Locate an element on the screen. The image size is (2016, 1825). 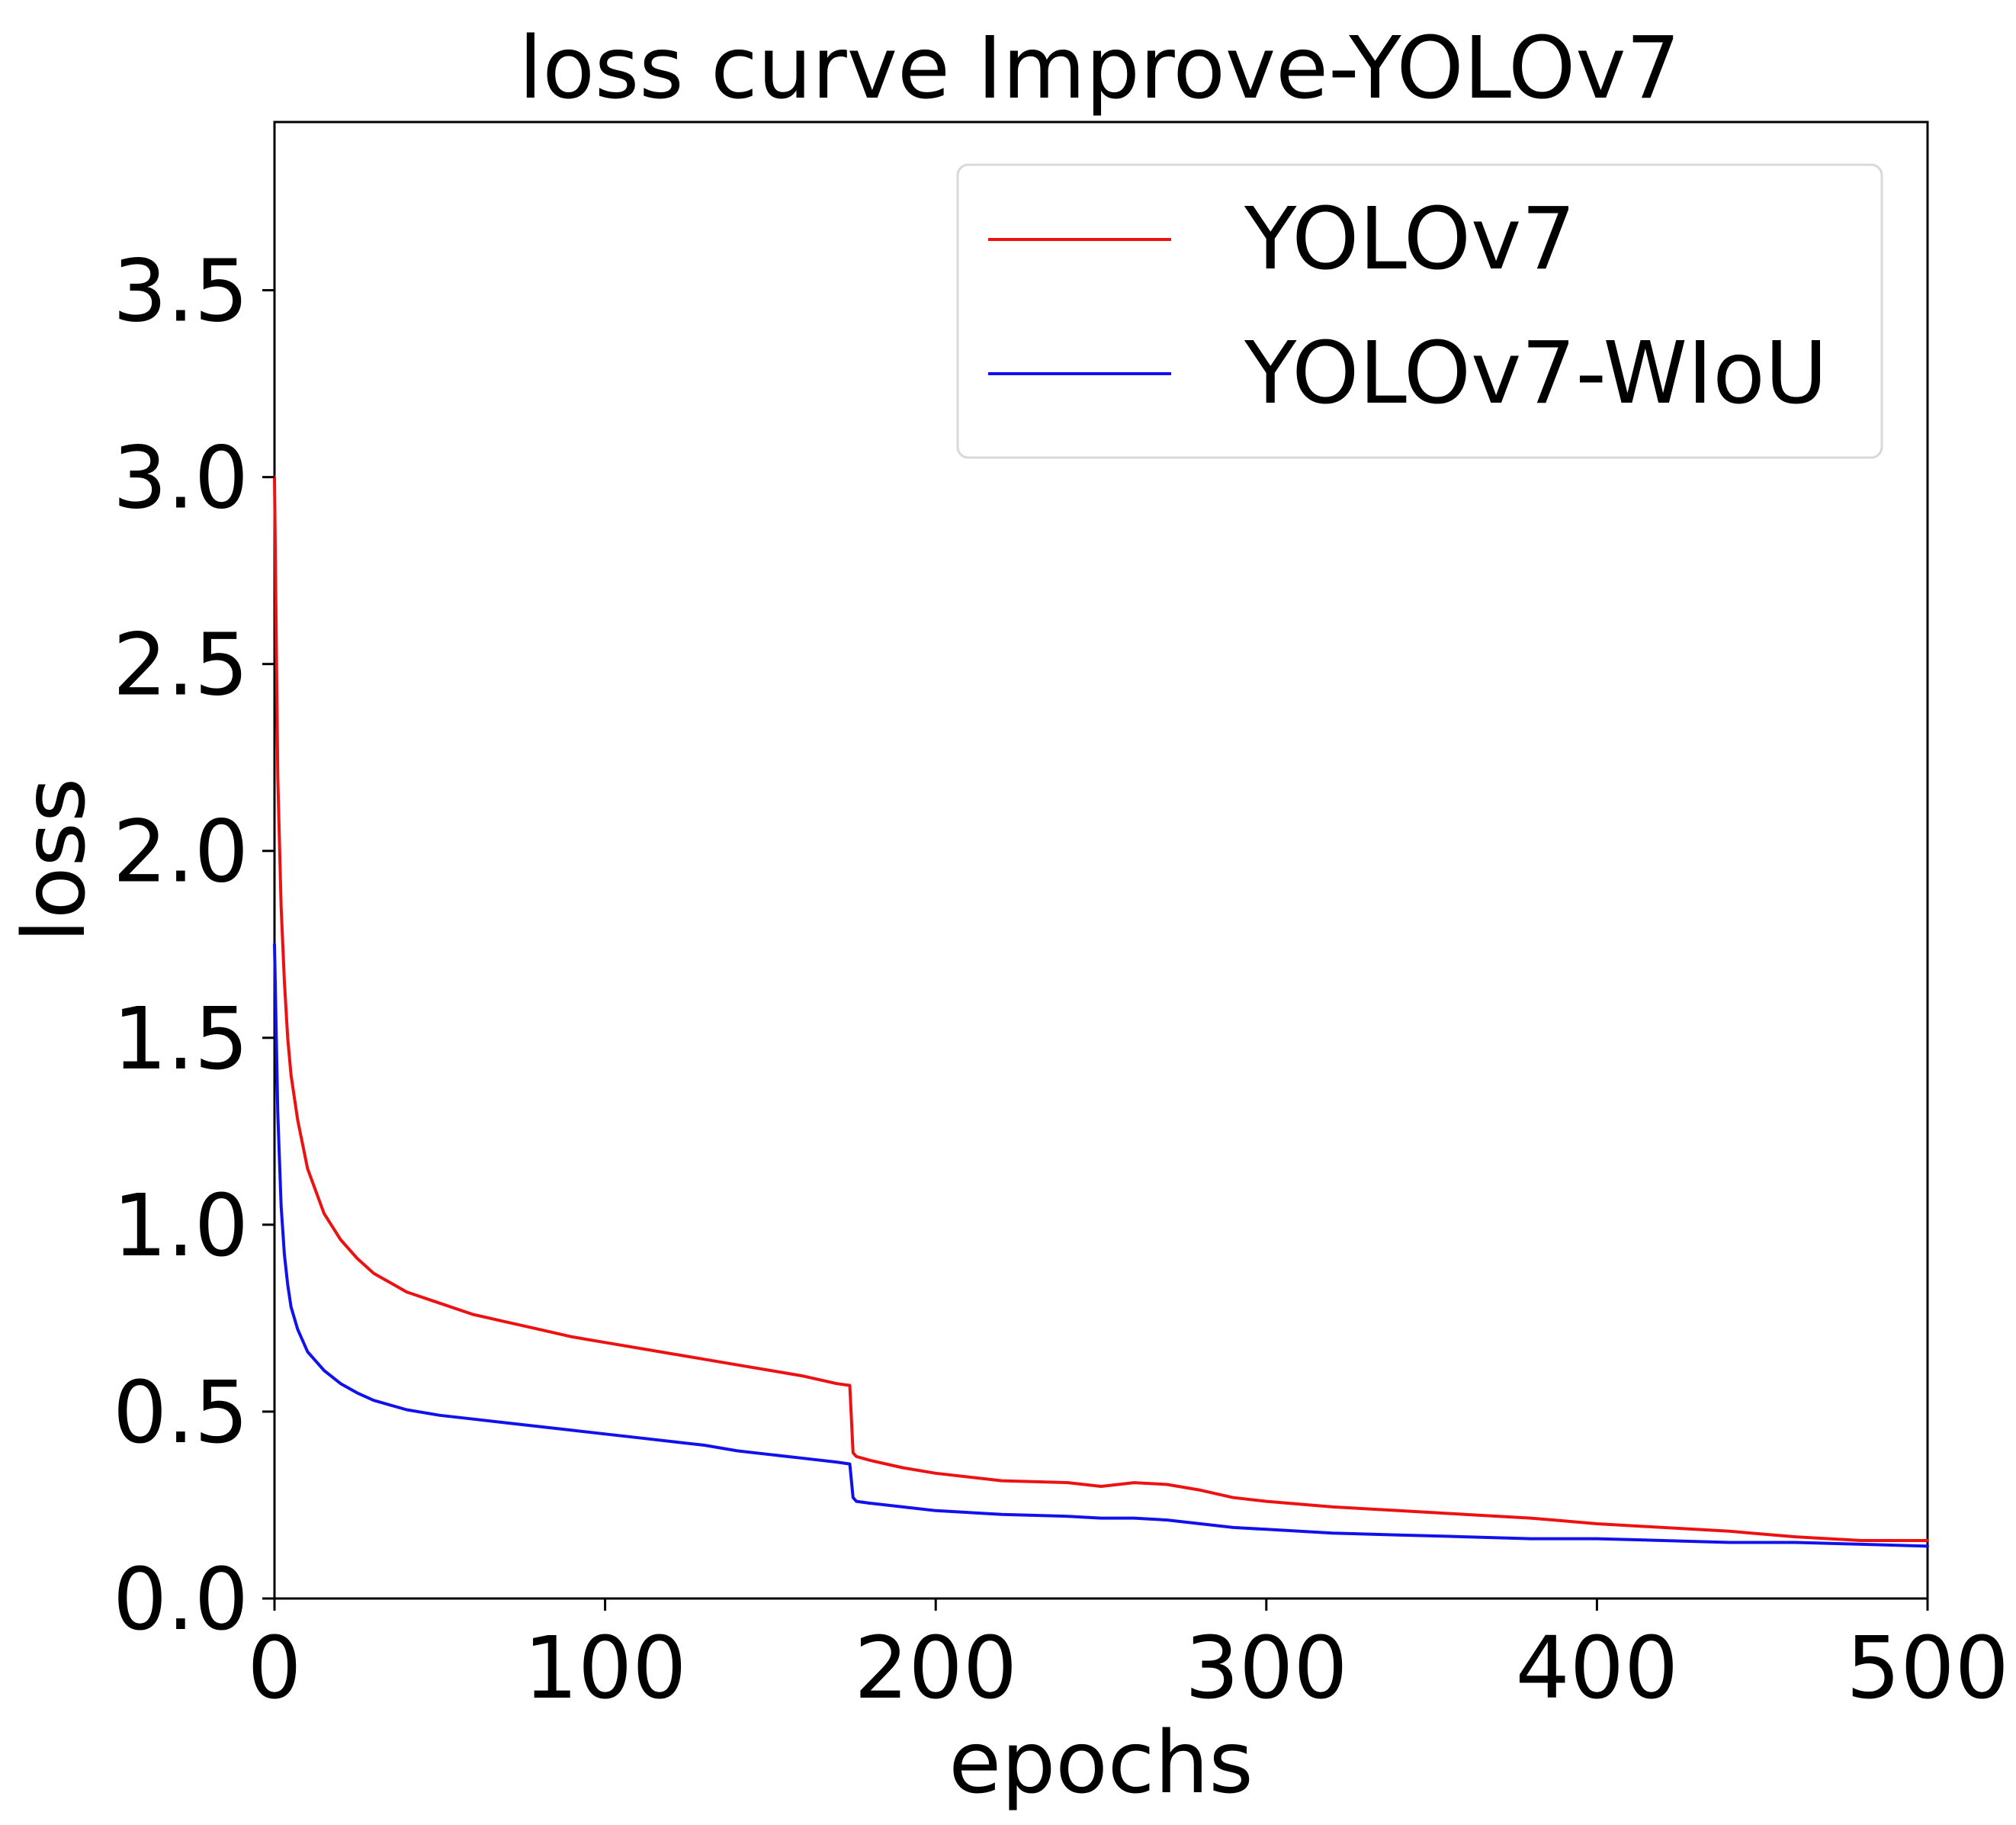
x-tick-label: 200 is located at coordinates (936, 1668).